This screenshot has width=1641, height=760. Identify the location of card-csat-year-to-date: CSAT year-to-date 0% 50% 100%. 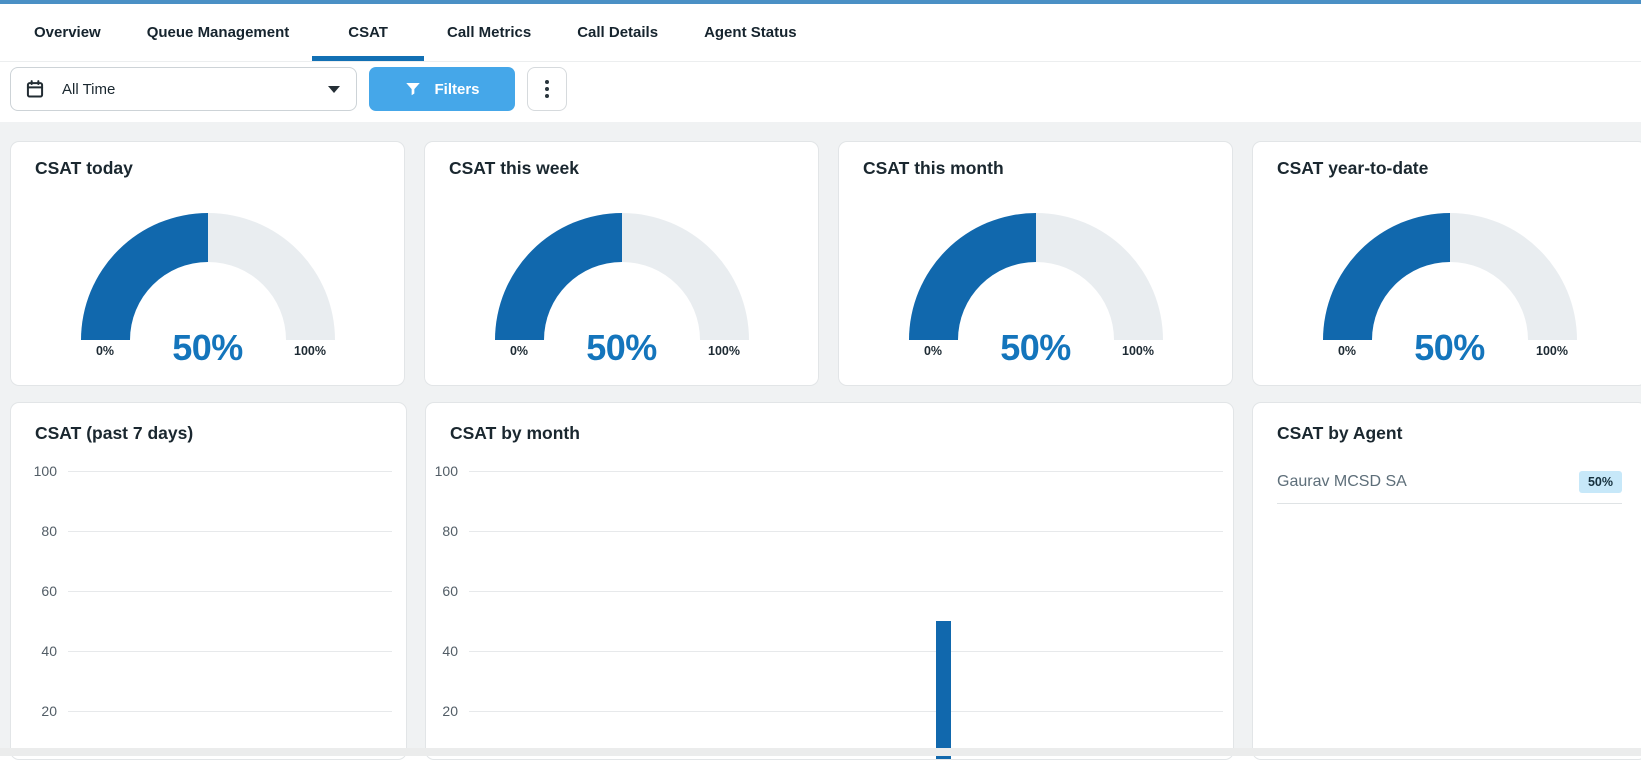
(1446, 263).